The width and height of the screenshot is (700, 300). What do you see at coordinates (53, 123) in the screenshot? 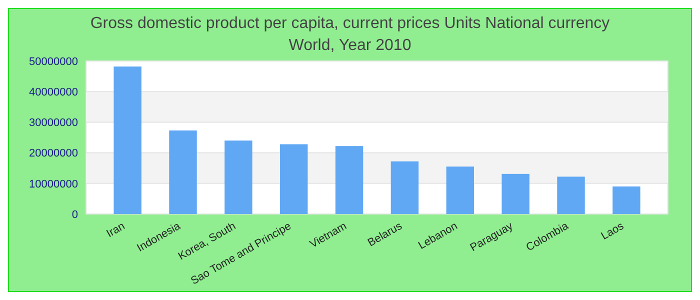
I see `y-tick-label: 30000000` at bounding box center [53, 123].